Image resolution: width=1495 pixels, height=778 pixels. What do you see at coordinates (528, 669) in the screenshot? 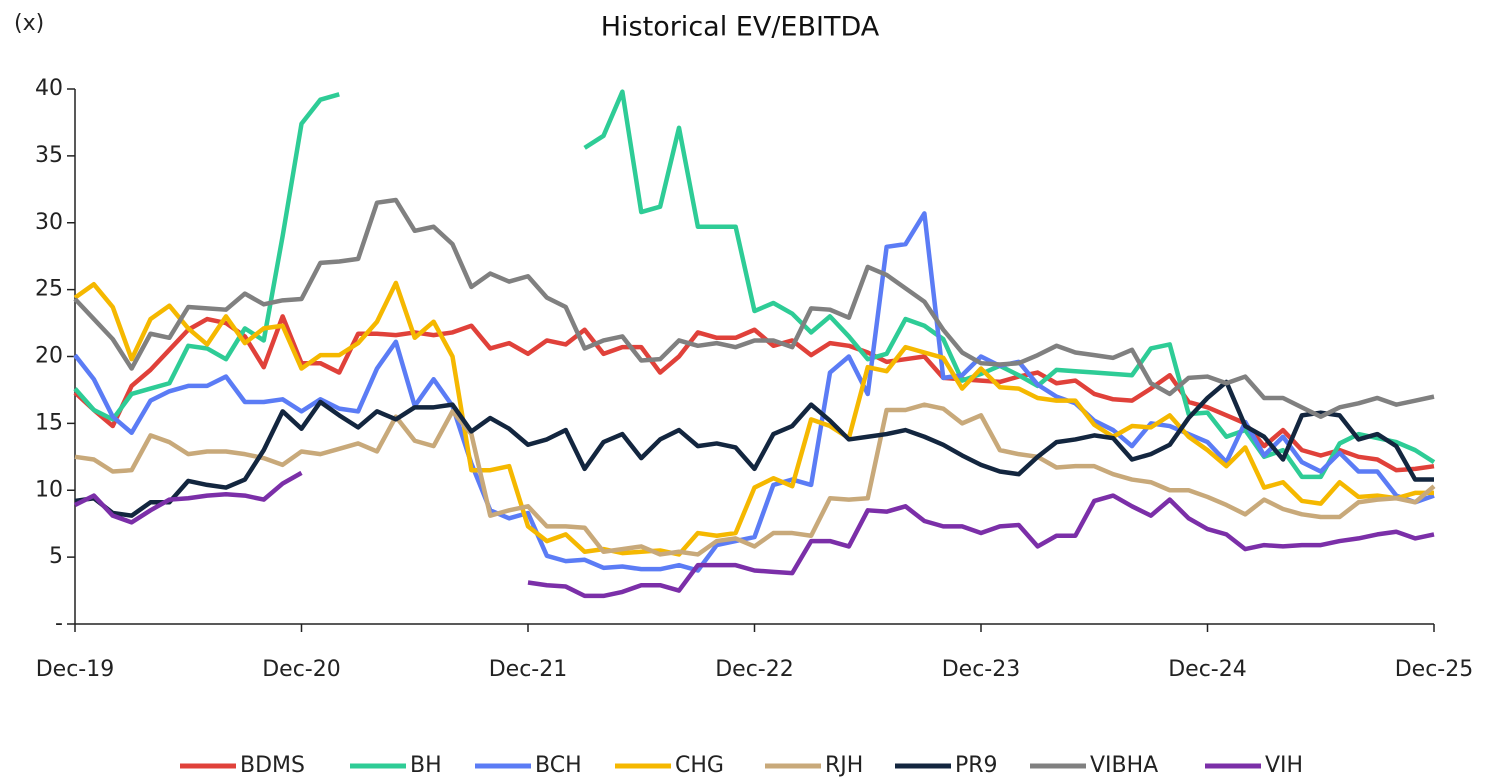
I see `x-tick-label: Dec-21` at bounding box center [528, 669].